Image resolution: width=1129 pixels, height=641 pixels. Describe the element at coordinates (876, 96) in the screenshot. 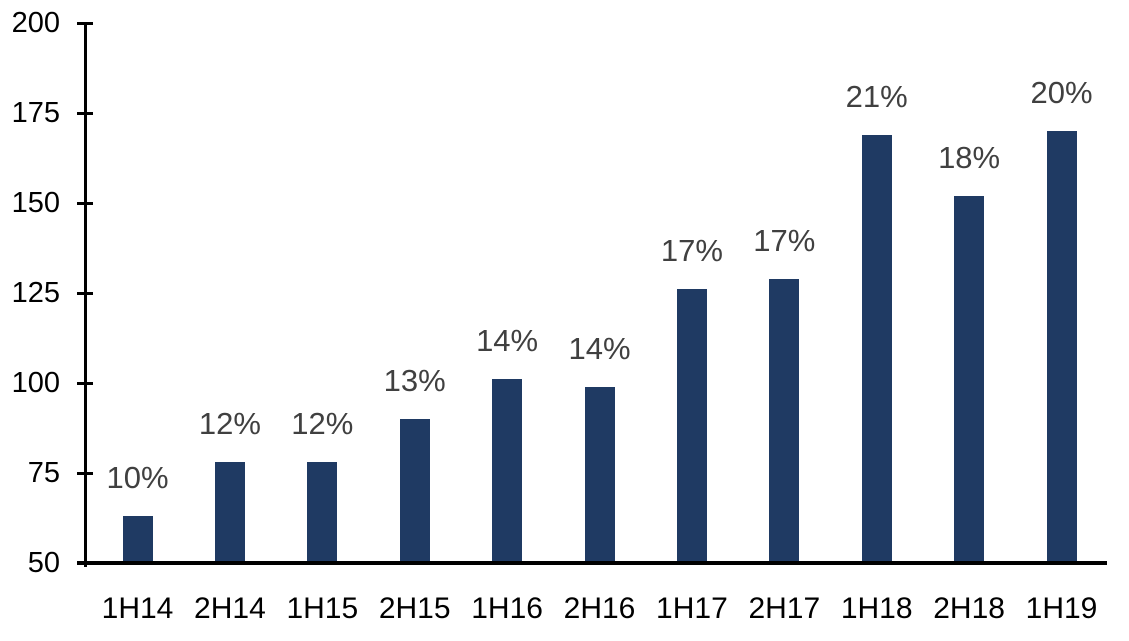

I see `bar-value-label: 21%` at that location.